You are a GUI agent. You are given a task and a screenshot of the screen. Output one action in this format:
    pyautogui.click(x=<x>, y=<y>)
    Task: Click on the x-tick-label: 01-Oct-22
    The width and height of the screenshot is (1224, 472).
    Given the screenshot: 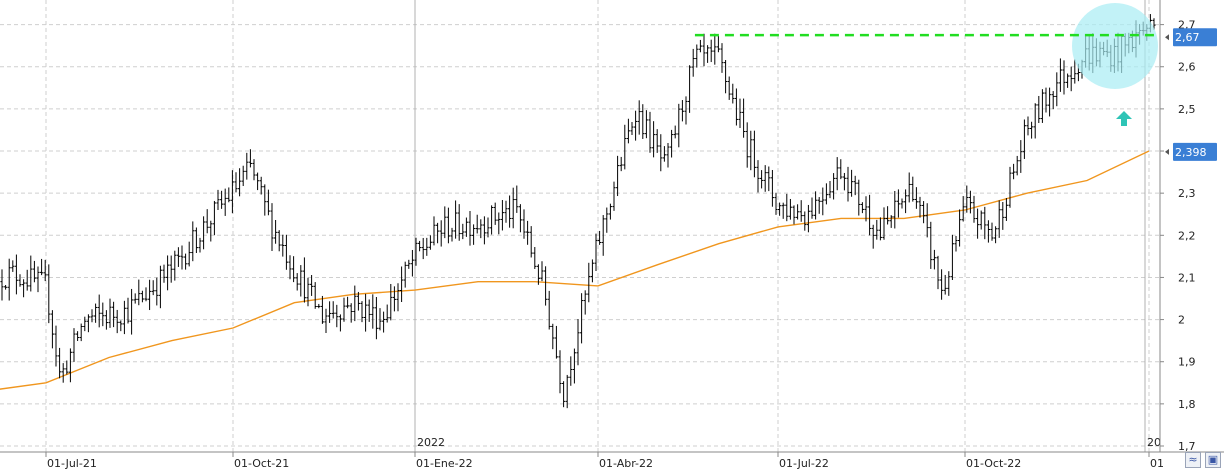 What is the action you would take?
    pyautogui.click(x=993, y=463)
    